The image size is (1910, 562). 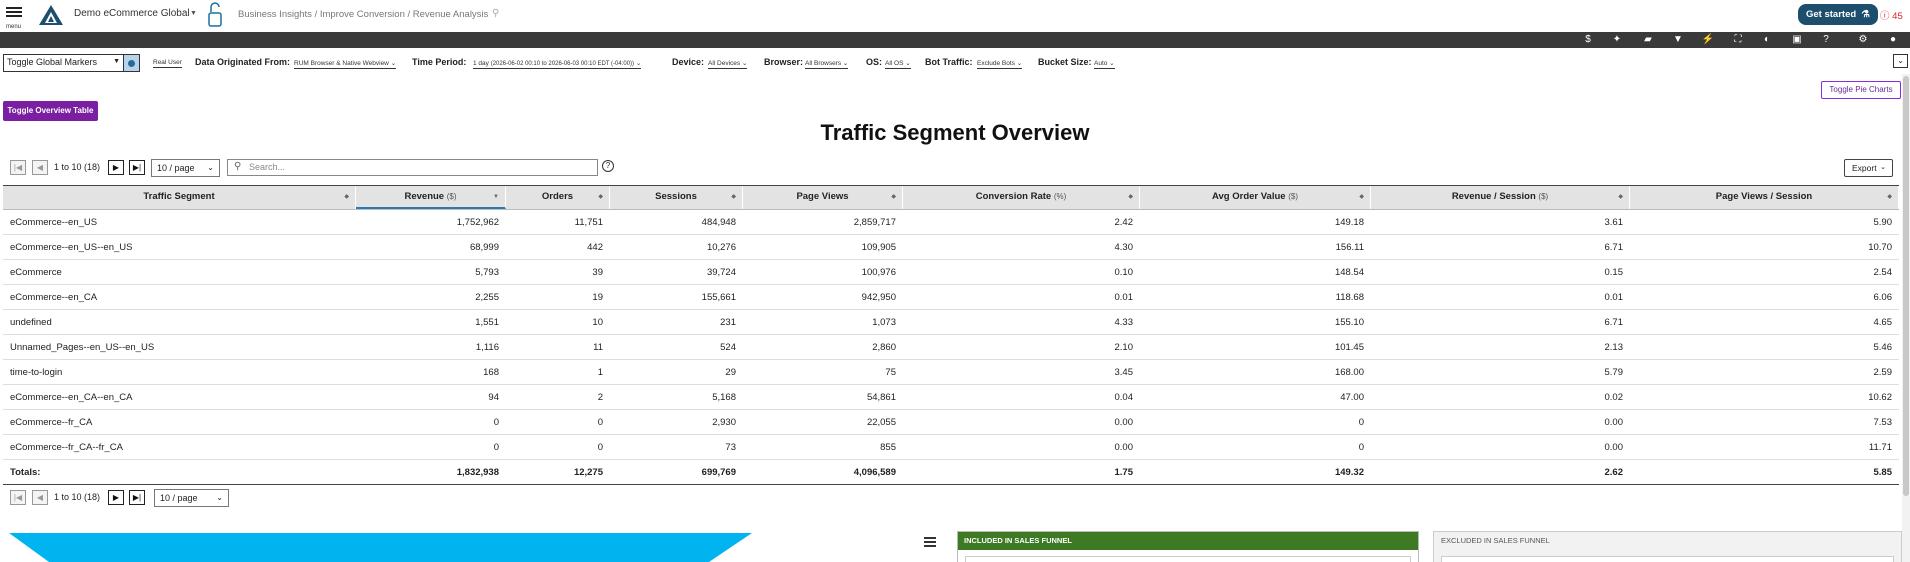 I want to click on column-header-unit: ($), so click(x=1543, y=196).